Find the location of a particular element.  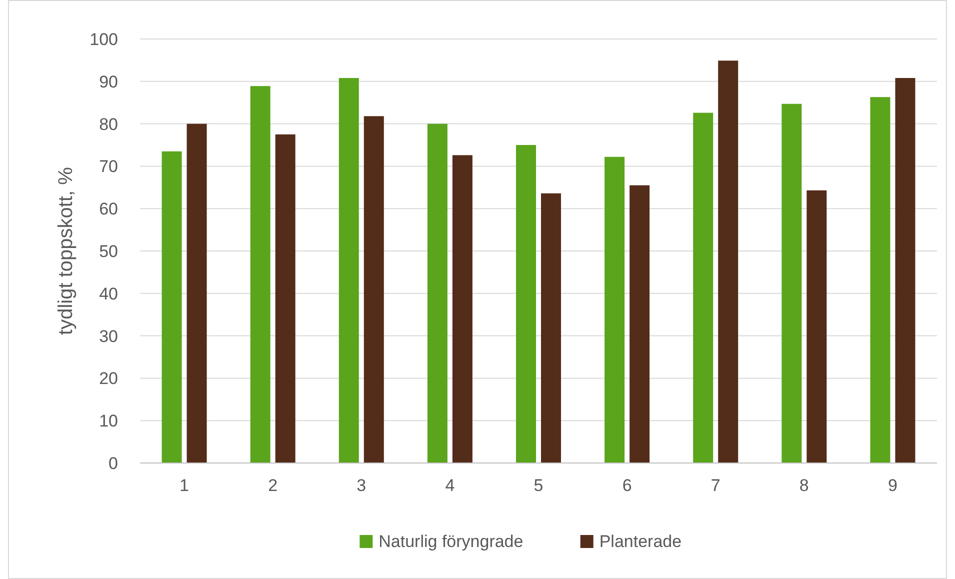

y-tick-label: 30 is located at coordinates (108, 336).